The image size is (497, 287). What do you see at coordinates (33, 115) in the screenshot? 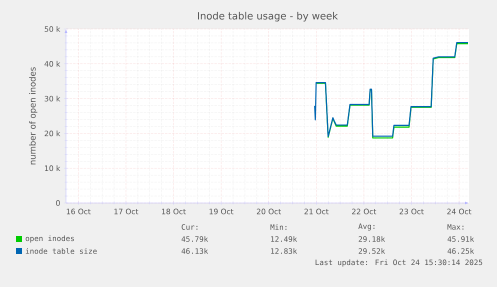
I see `y-axis-title: number of open inodes` at bounding box center [33, 115].